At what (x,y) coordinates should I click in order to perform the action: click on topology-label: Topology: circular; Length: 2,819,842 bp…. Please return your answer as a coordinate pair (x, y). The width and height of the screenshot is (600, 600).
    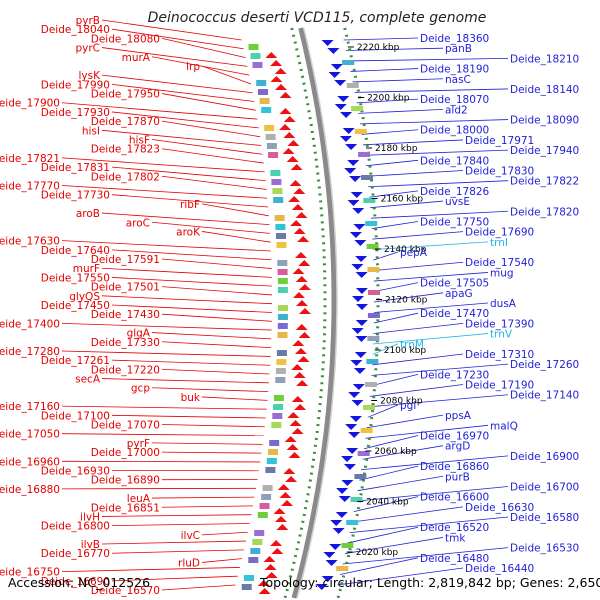
    Looking at the image, I should click on (429, 582).